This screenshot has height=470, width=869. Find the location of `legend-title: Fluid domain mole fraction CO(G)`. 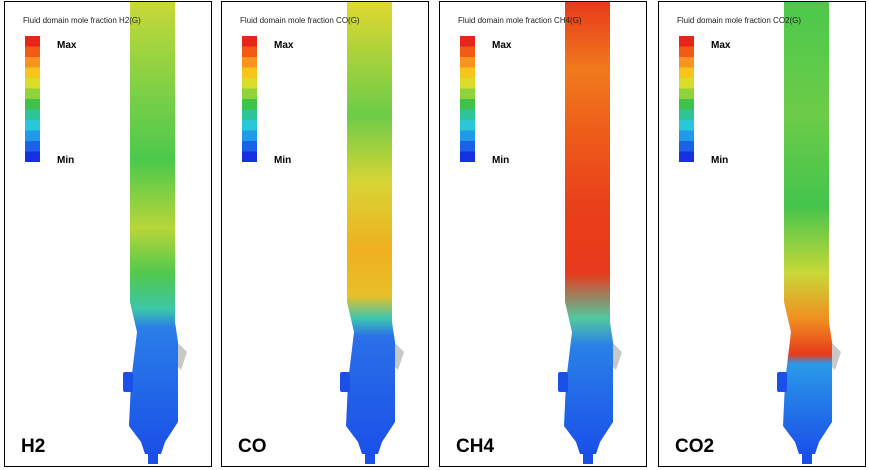

legend-title: Fluid domain mole fraction CO(G) is located at coordinates (300, 20).